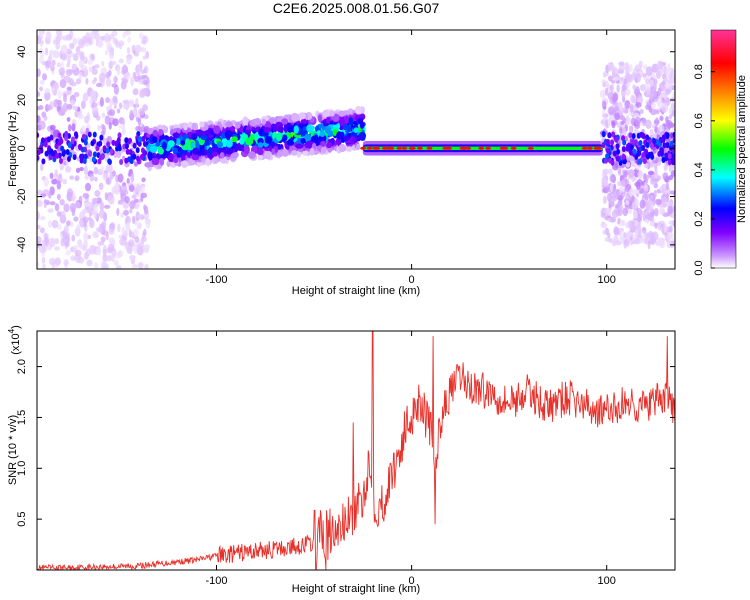 Image resolution: width=750 pixels, height=600 pixels. Describe the element at coordinates (14, 340) in the screenshot. I see `snr-scale-factor: (x104)` at that location.